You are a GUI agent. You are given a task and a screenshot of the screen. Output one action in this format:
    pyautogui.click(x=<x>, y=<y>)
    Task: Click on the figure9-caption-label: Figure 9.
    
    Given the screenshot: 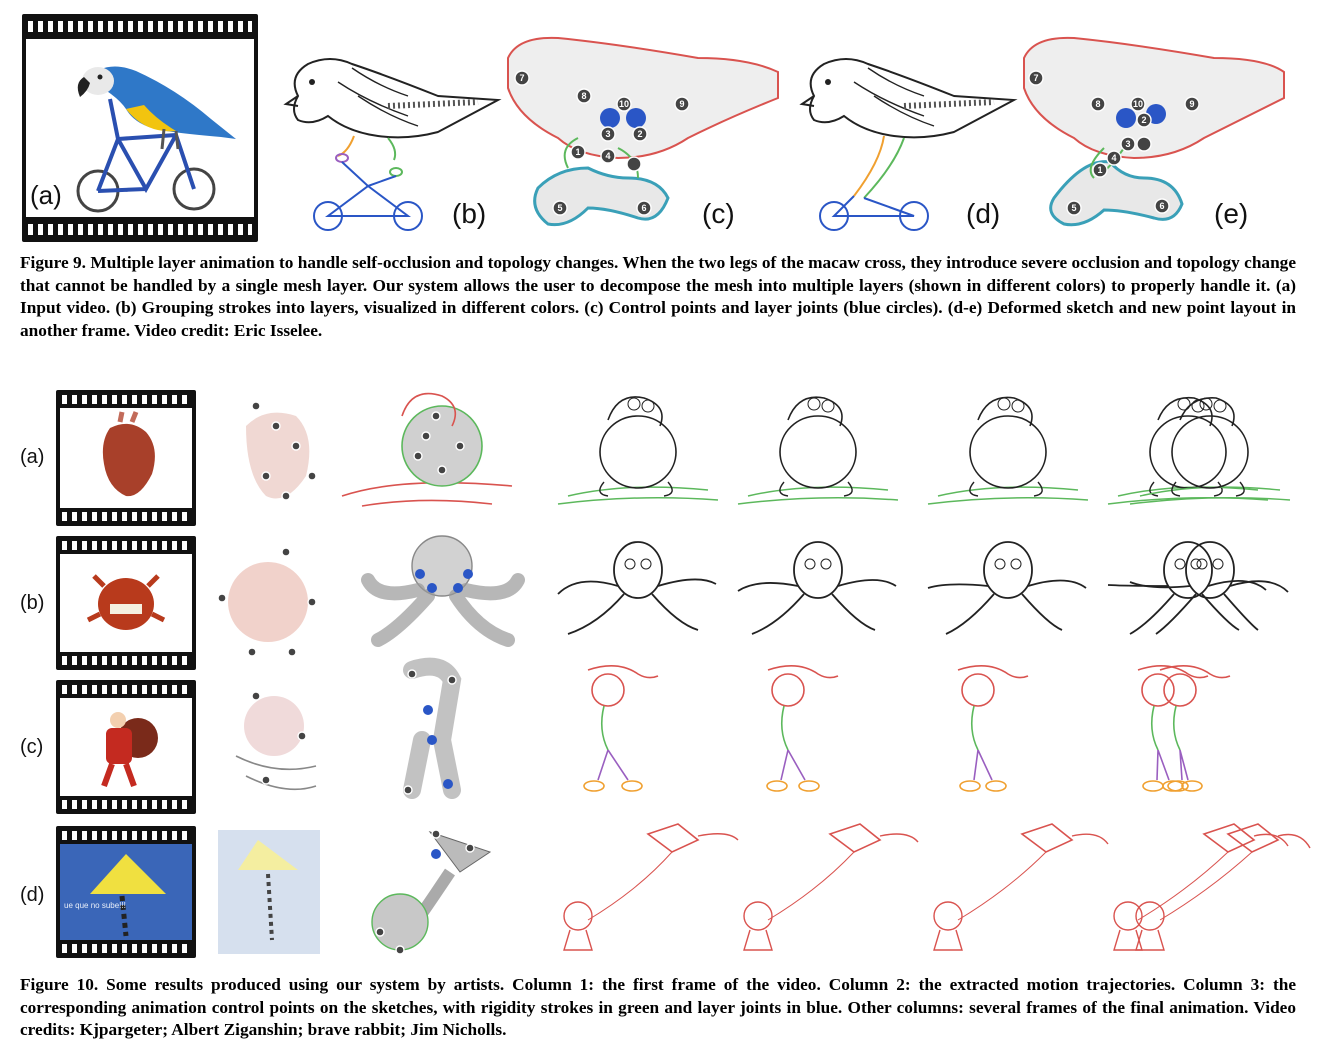 What is the action you would take?
    pyautogui.click(x=53, y=262)
    